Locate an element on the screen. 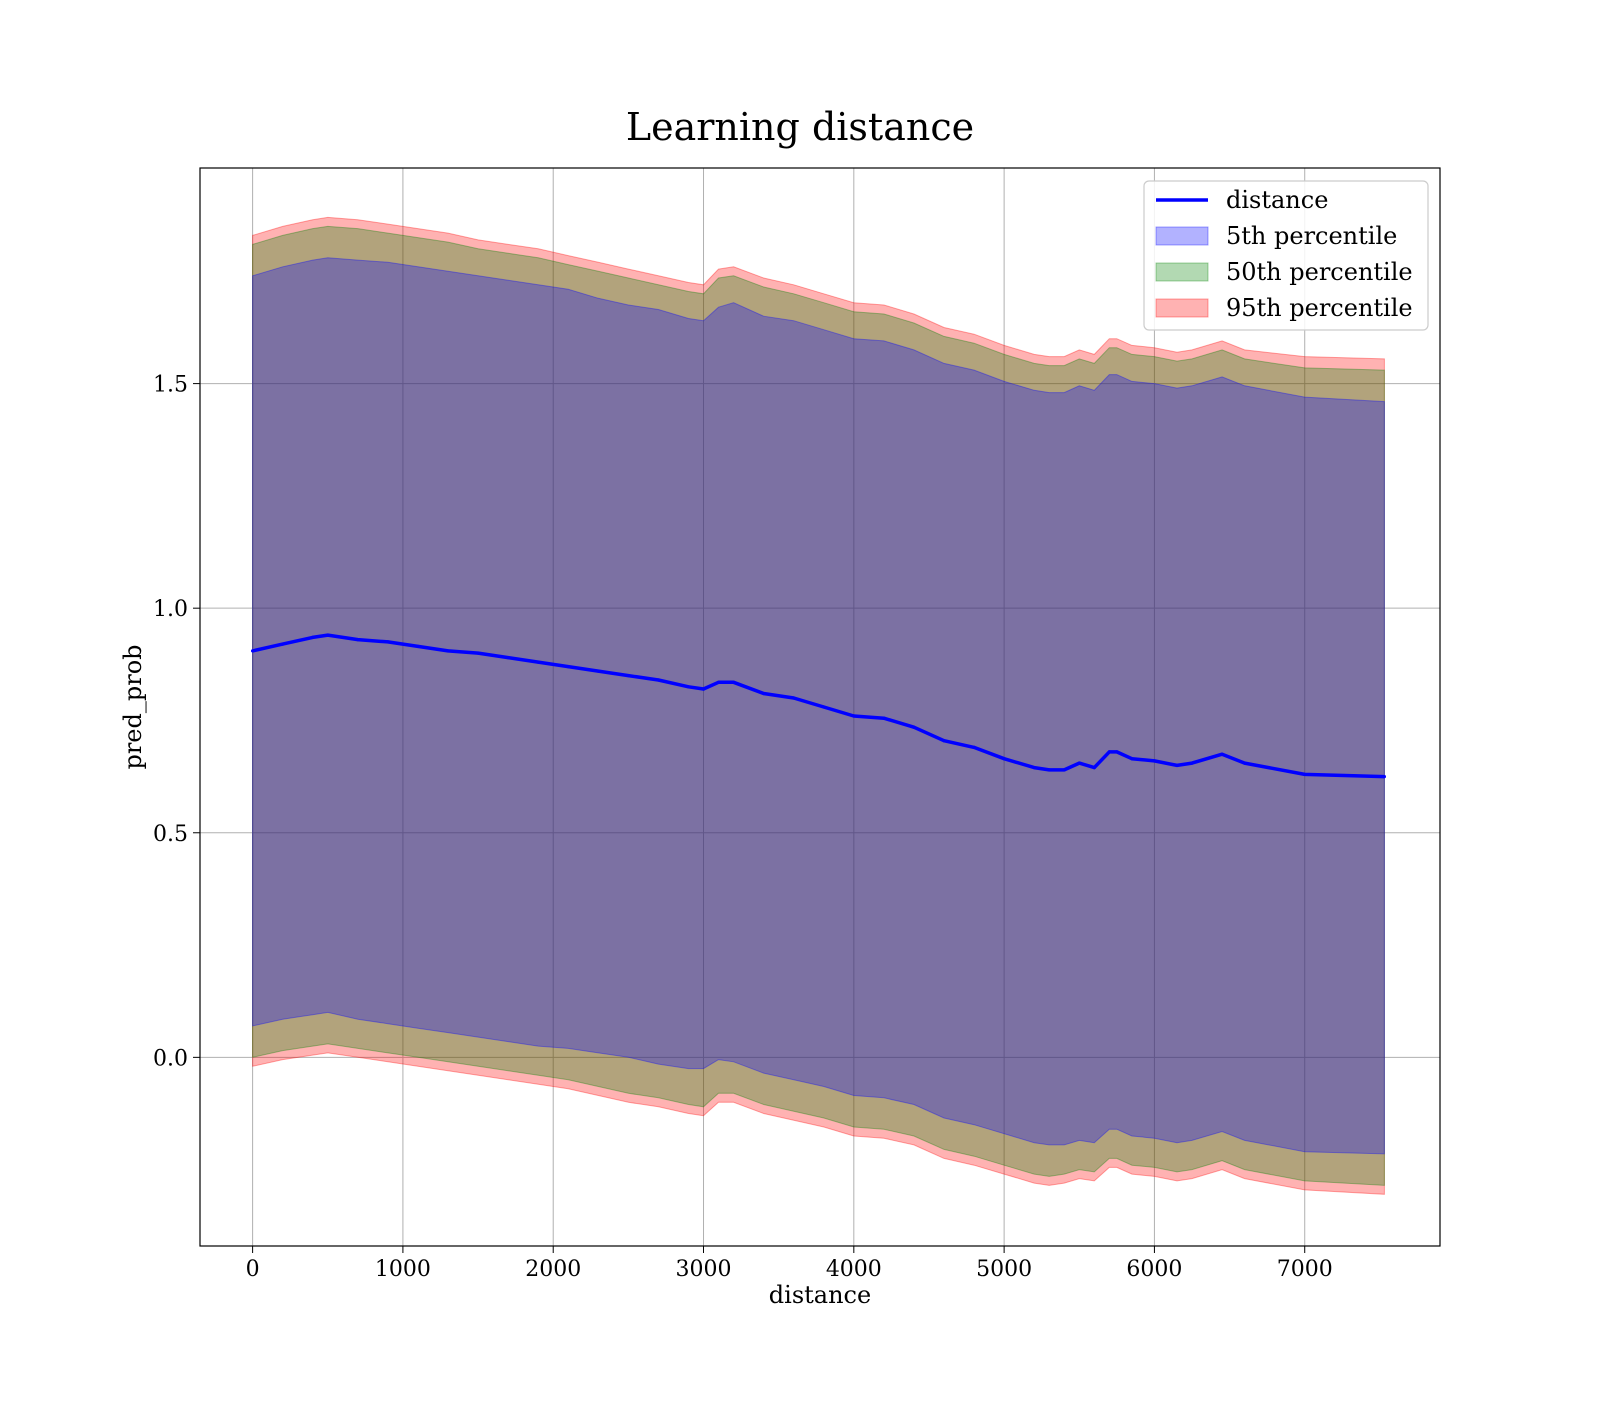  x-axis-ticks: 0 1000 2000 3000 4000 5000 6000 7000 is located at coordinates (789, 1264).